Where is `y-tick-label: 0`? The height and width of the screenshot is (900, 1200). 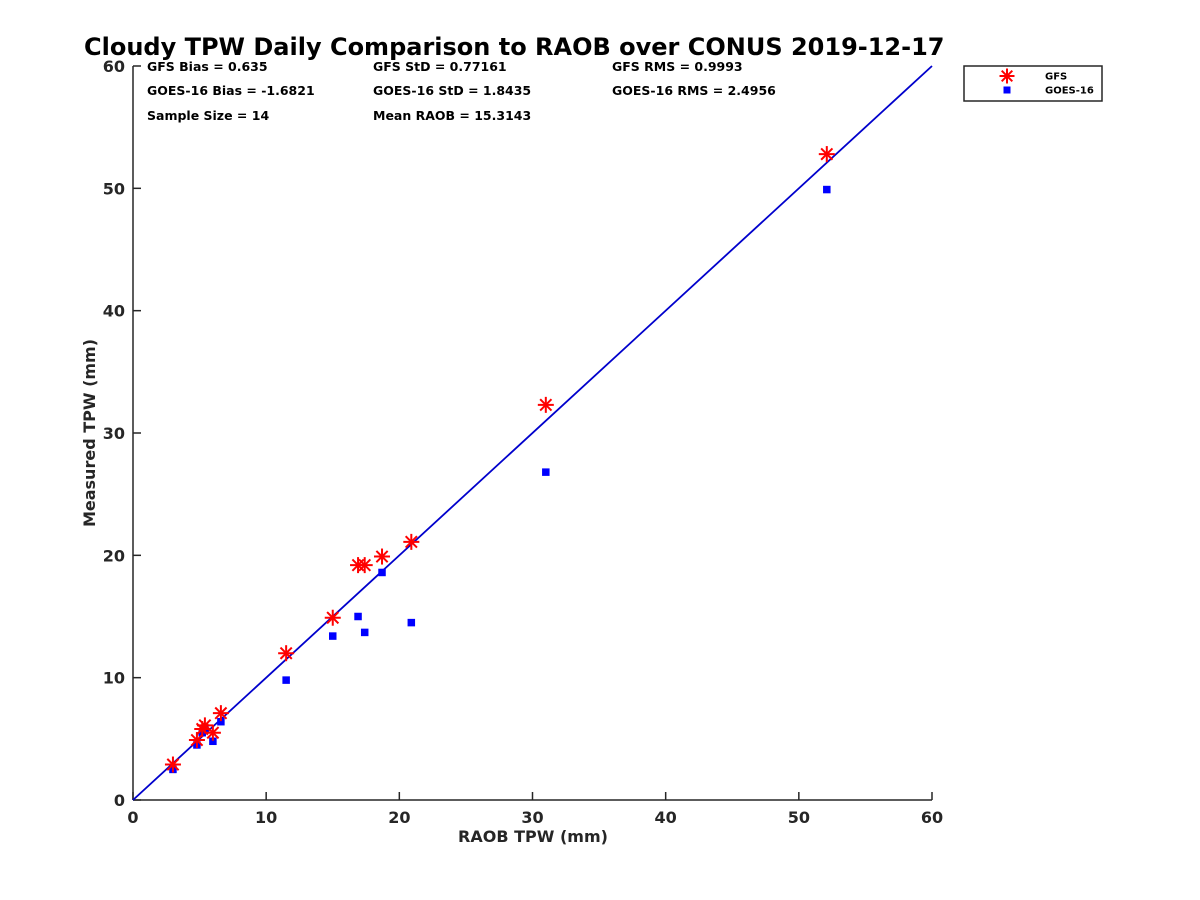
y-tick-label: 0 is located at coordinates (119, 800).